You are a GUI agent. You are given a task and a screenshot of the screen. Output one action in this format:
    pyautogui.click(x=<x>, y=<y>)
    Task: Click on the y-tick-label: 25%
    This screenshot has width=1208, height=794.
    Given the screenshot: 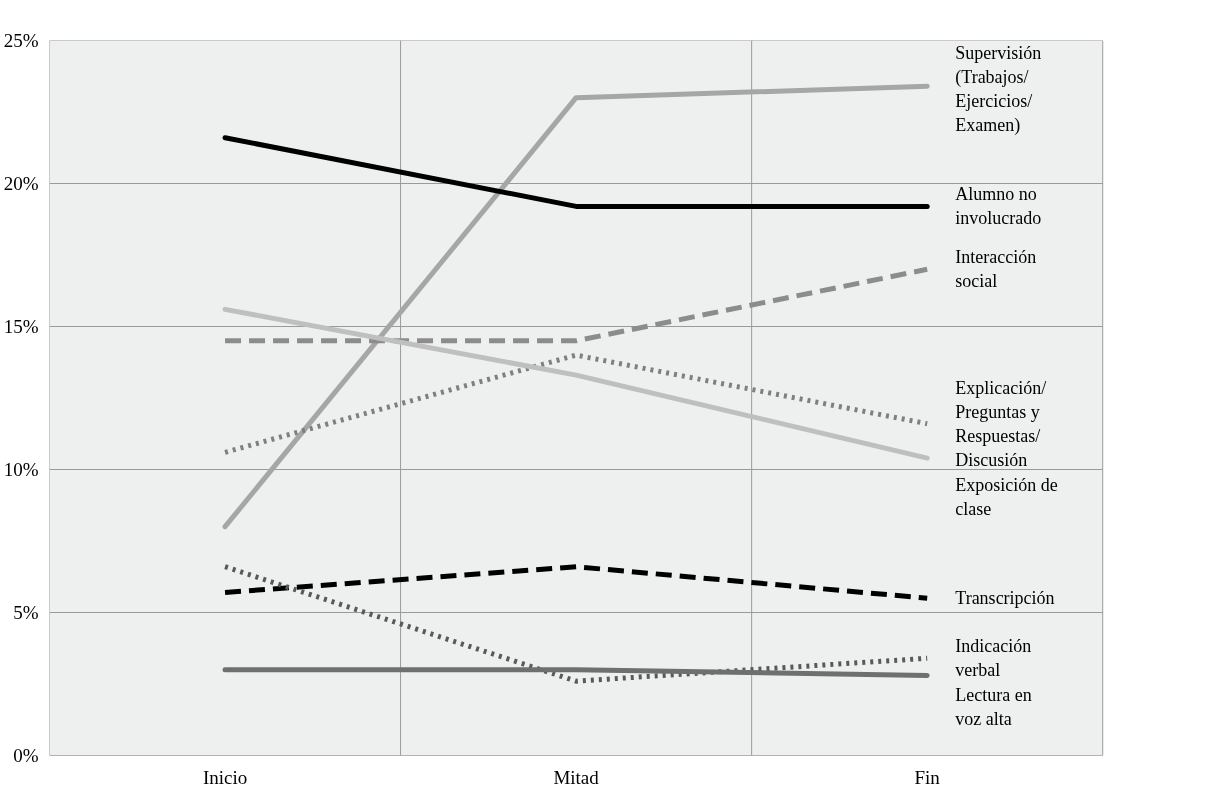 What is the action you would take?
    pyautogui.click(x=21, y=40)
    